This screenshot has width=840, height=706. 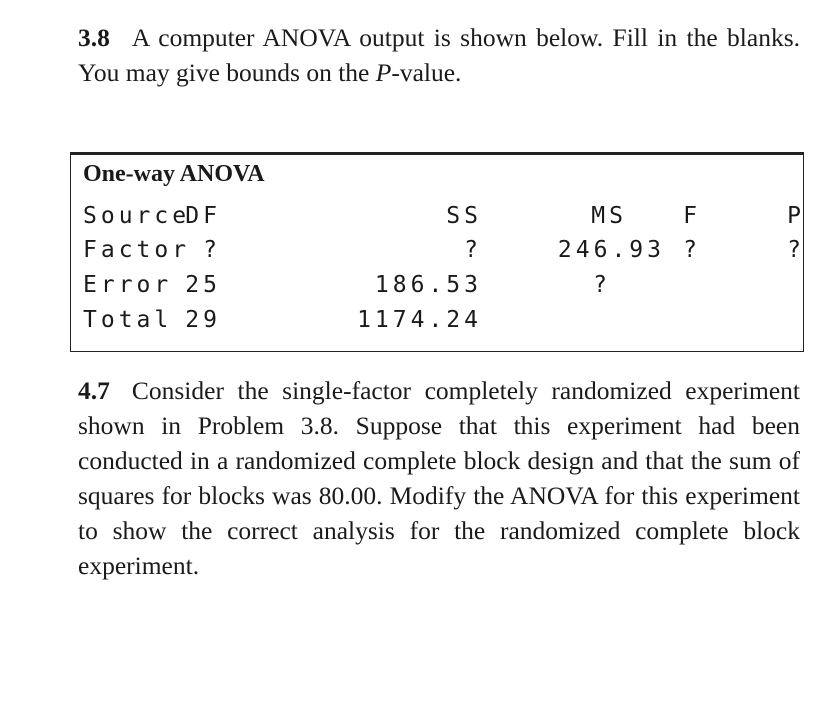 What do you see at coordinates (419, 320) in the screenshot?
I see `table-cell: 1174.24` at bounding box center [419, 320].